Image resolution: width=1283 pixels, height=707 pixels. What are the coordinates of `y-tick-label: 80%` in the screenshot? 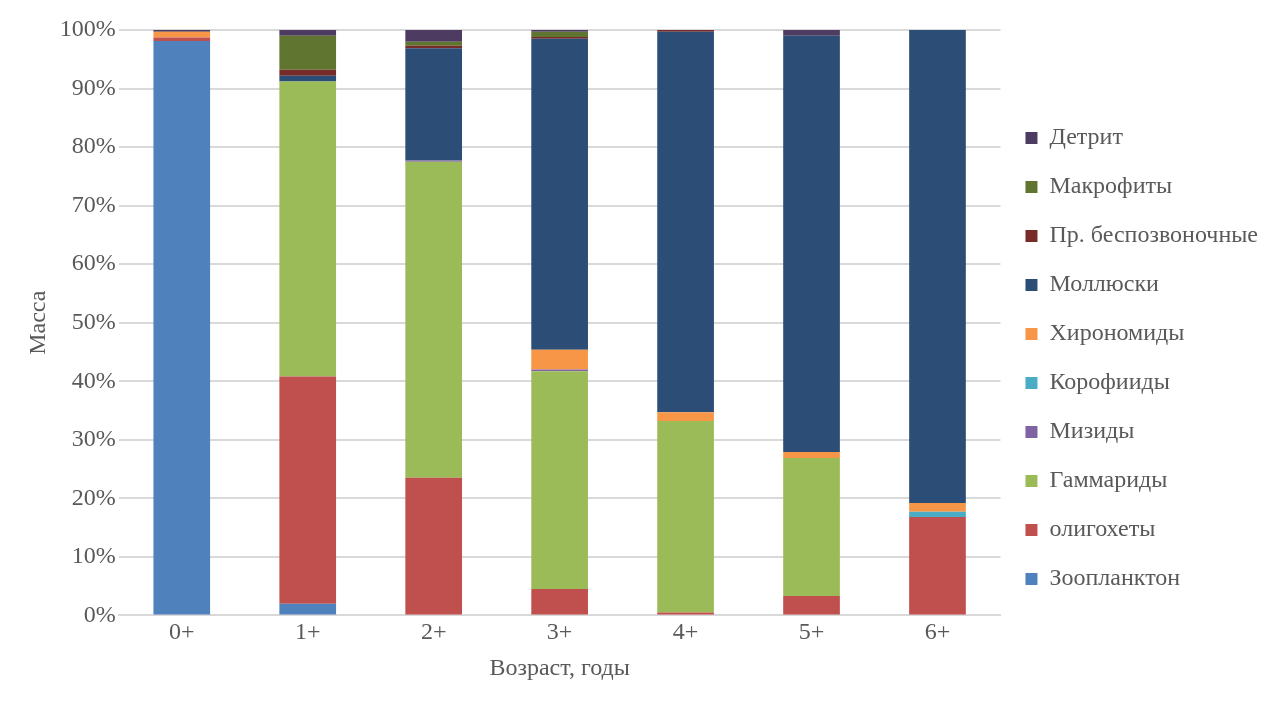 It's located at (93, 145).